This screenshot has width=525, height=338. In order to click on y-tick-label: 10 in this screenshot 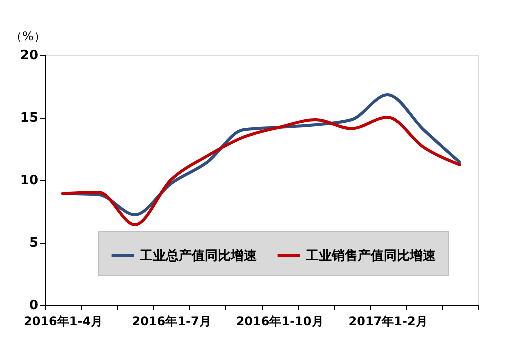, I will do `click(29, 181)`.